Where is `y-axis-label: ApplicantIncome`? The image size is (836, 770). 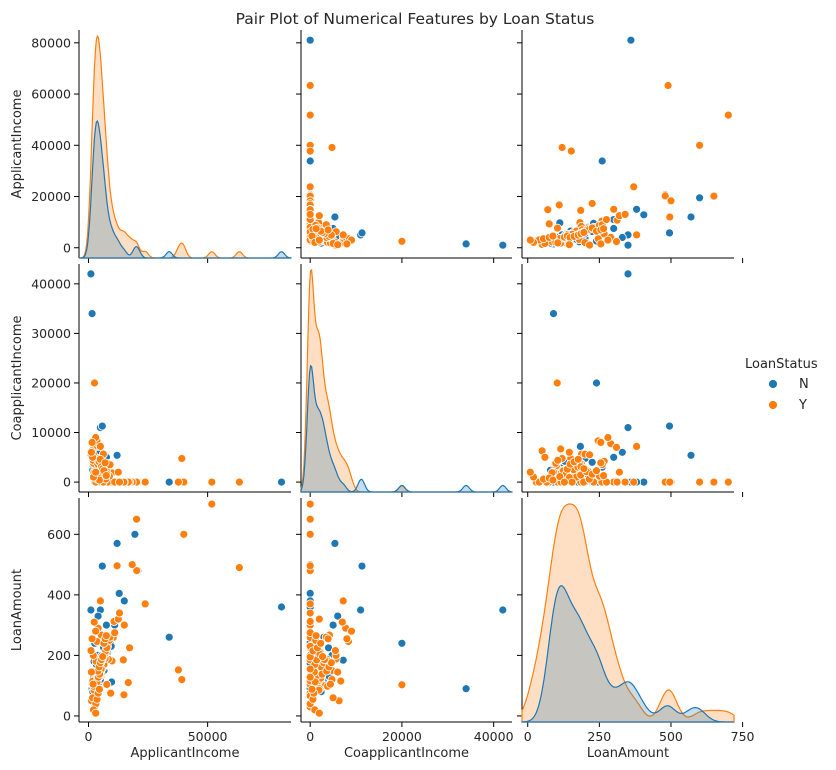
y-axis-label: ApplicantIncome is located at coordinates (17, 144).